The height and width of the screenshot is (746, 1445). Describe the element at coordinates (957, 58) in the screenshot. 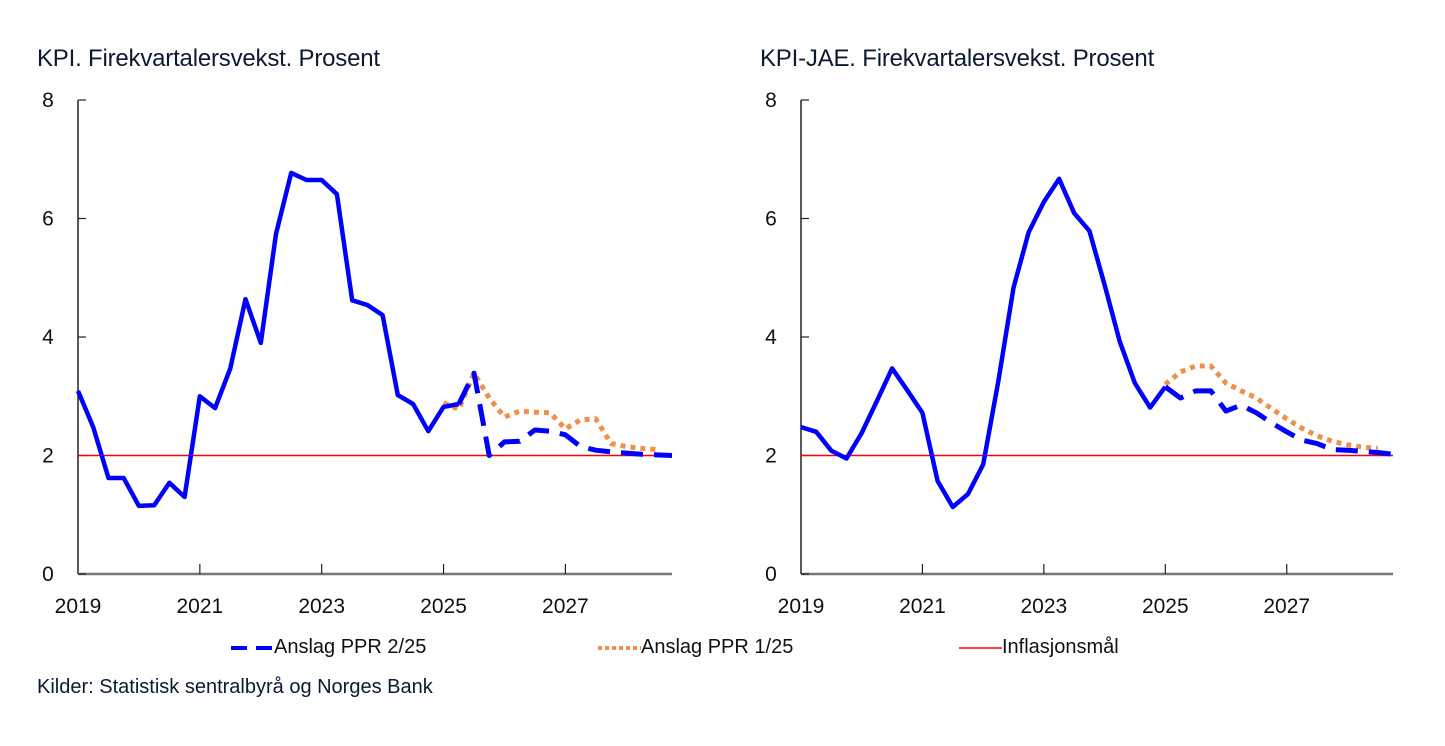

I see `right-chart-title: KPI-JAE. Firekvartalersvekst. Prosent` at that location.